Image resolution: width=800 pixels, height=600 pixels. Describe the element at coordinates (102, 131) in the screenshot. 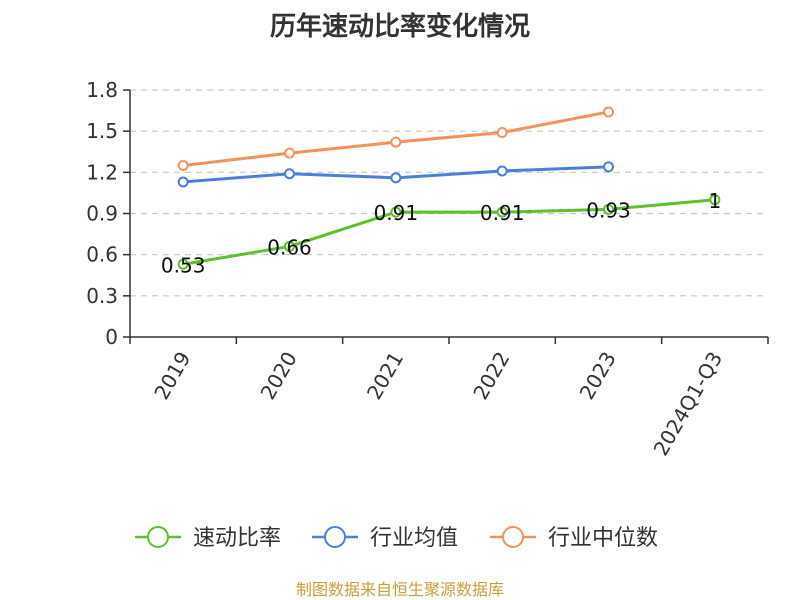

I see `y-tick-label: 1.5` at that location.